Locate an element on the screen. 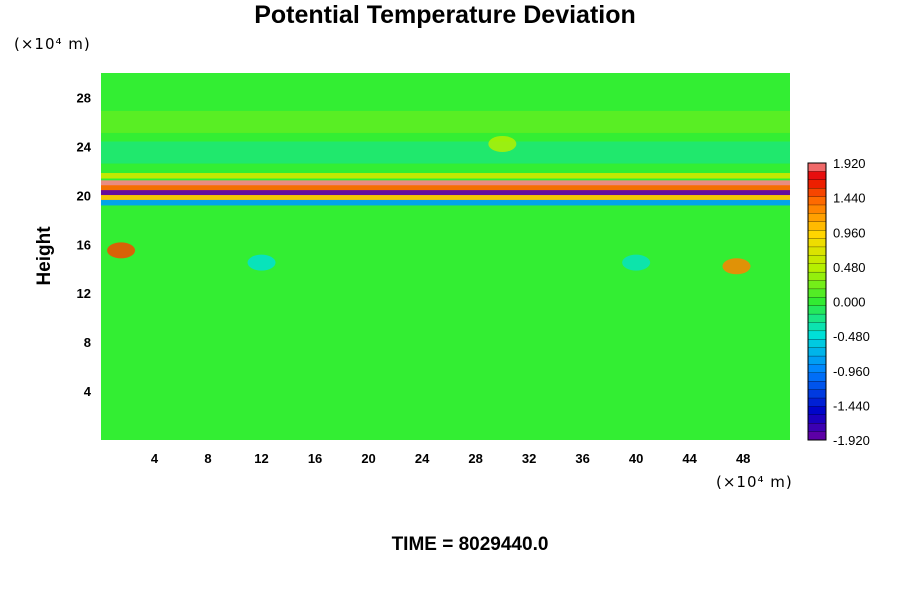 Image resolution: width=900 pixels, height=600 pixels. y-tick-label: 28 is located at coordinates (84, 97).